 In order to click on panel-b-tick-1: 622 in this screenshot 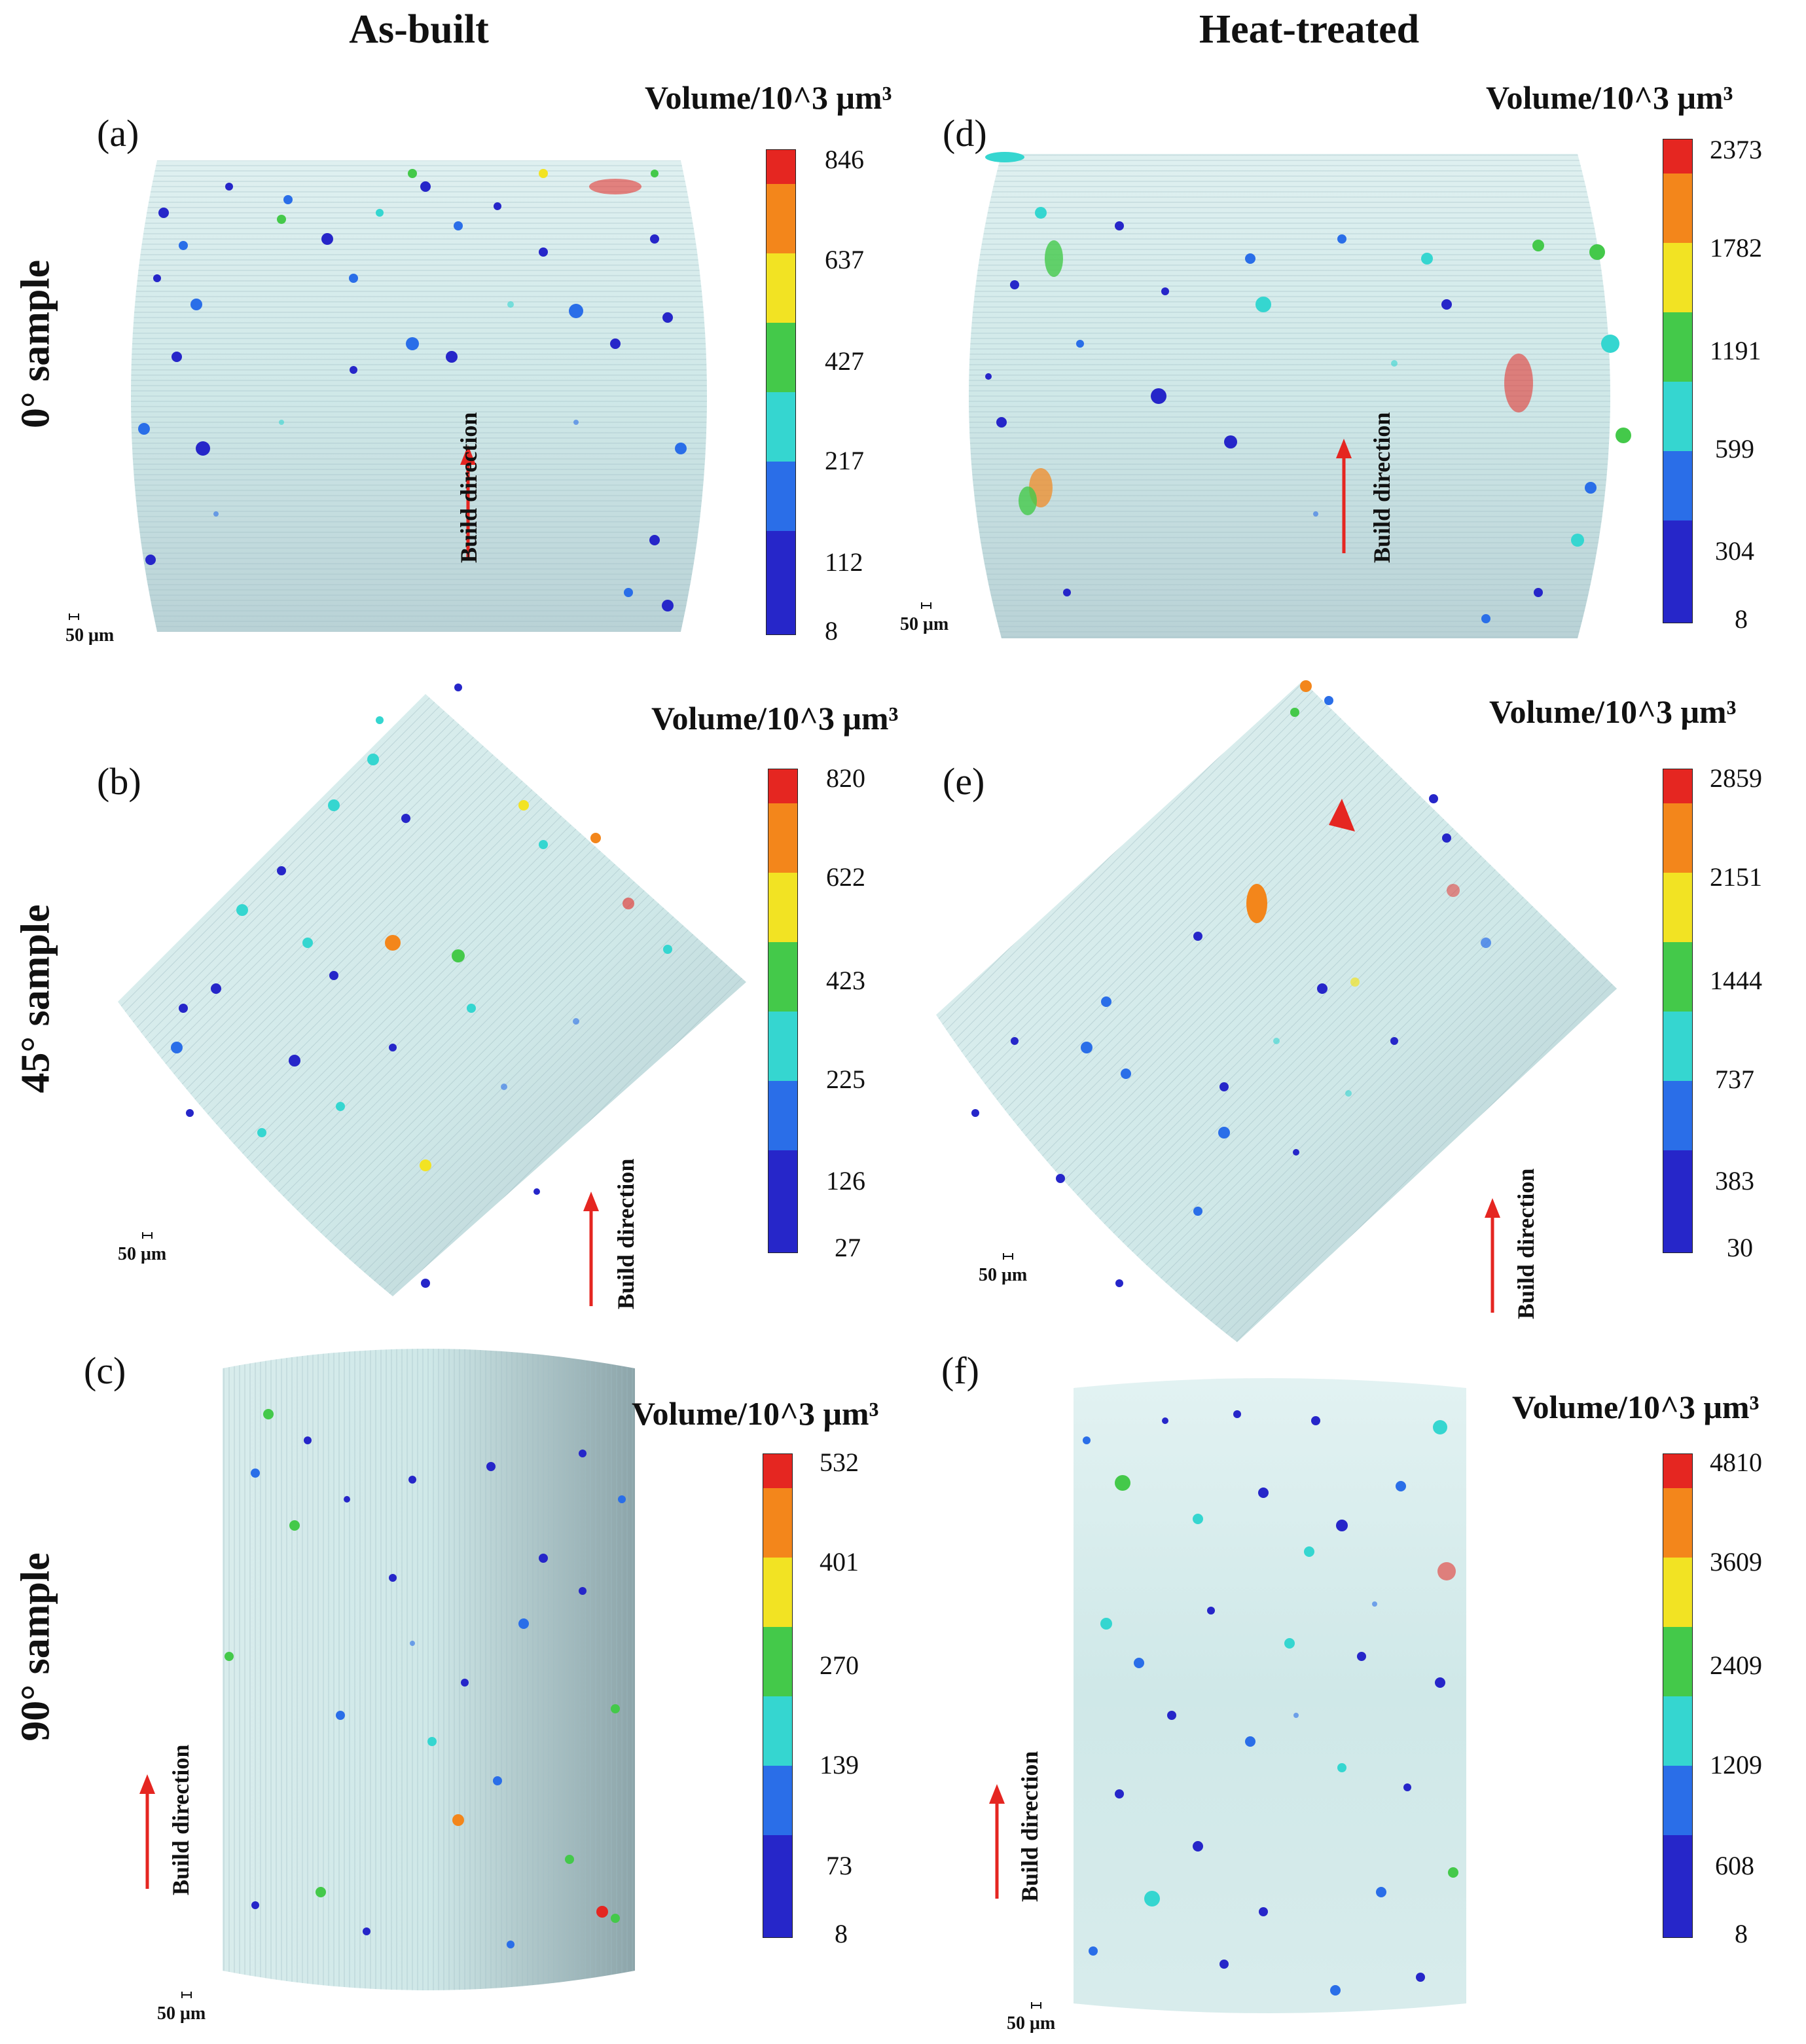, I will do `click(846, 877)`.